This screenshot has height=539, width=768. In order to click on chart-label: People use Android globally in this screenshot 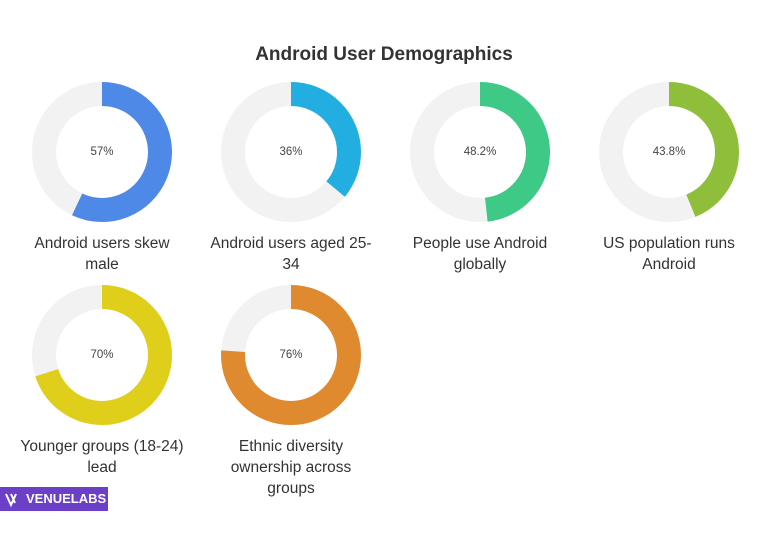, I will do `click(480, 254)`.